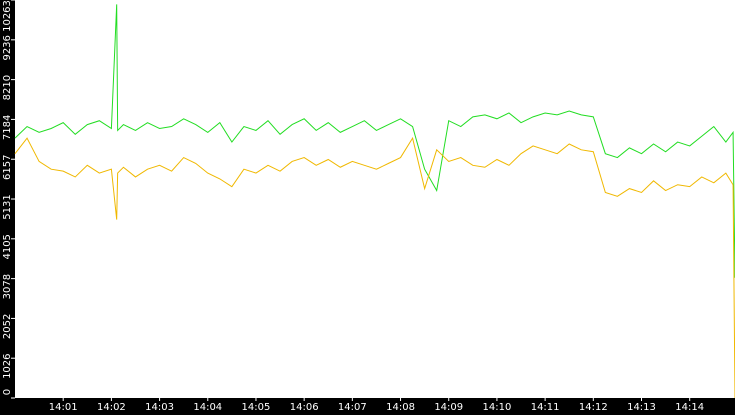 This screenshot has height=415, width=735. I want to click on x-tick-label: 14:05, so click(256, 407).